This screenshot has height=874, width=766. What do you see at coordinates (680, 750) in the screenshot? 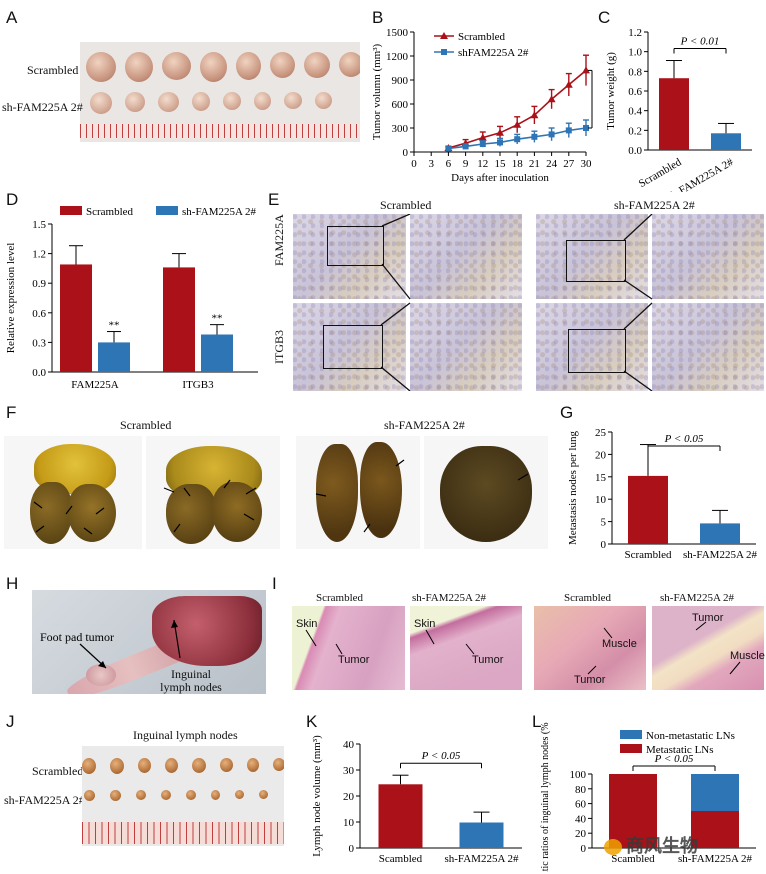
I see `legend-label: Metastatic LNs` at bounding box center [680, 750].